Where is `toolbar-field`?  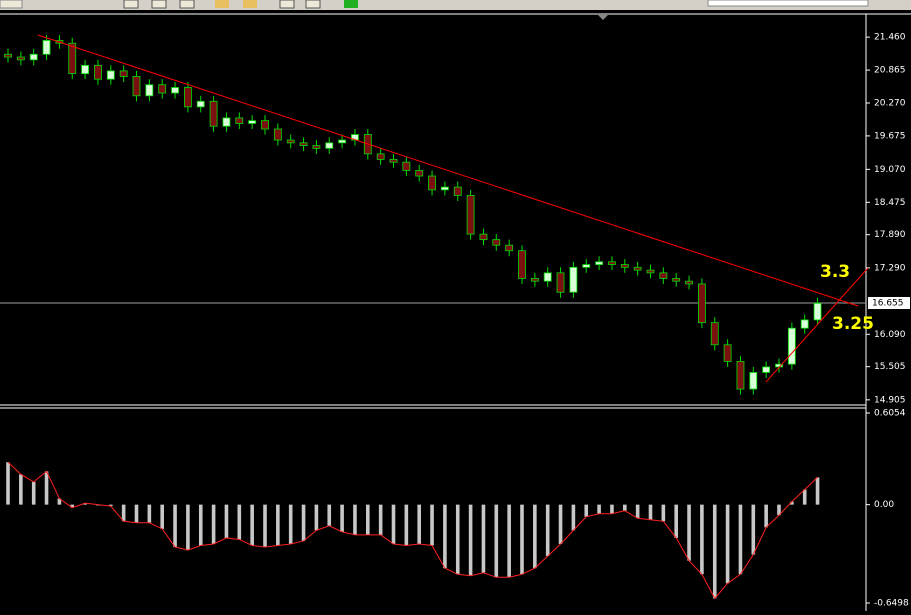
toolbar-field is located at coordinates (788, 3).